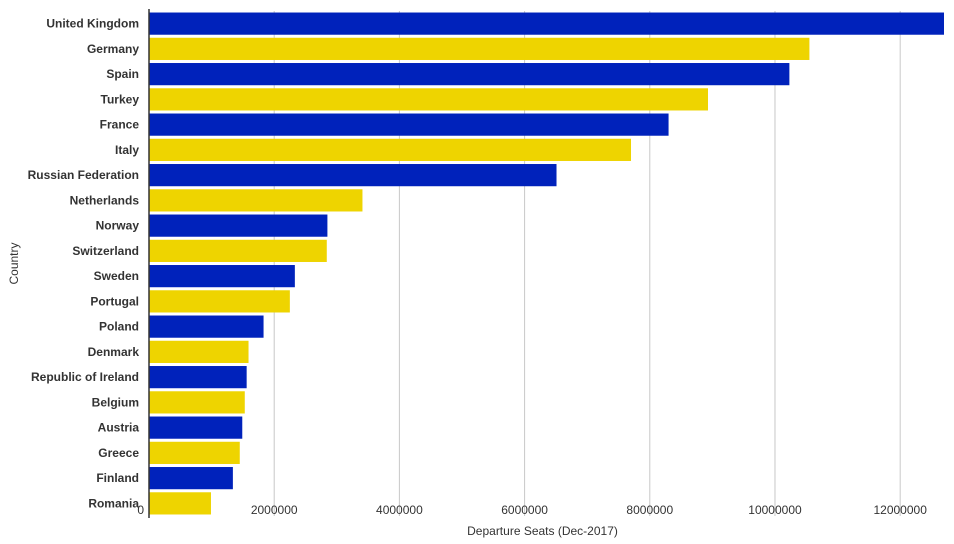  Describe the element at coordinates (117, 478) in the screenshot. I see `y-tick-label: Finland` at that location.